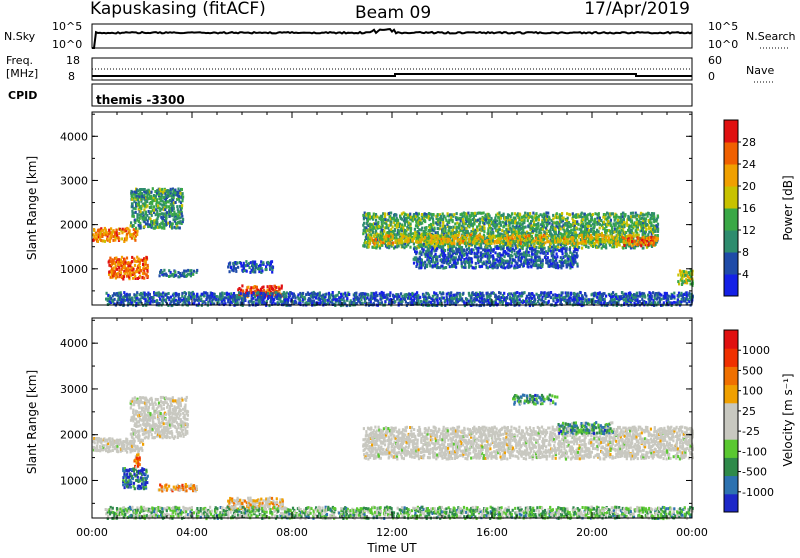 The width and height of the screenshot is (800, 558). Describe the element at coordinates (178, 9) in the screenshot. I see `station-title: Kapuskasing (fitACF)` at that location.